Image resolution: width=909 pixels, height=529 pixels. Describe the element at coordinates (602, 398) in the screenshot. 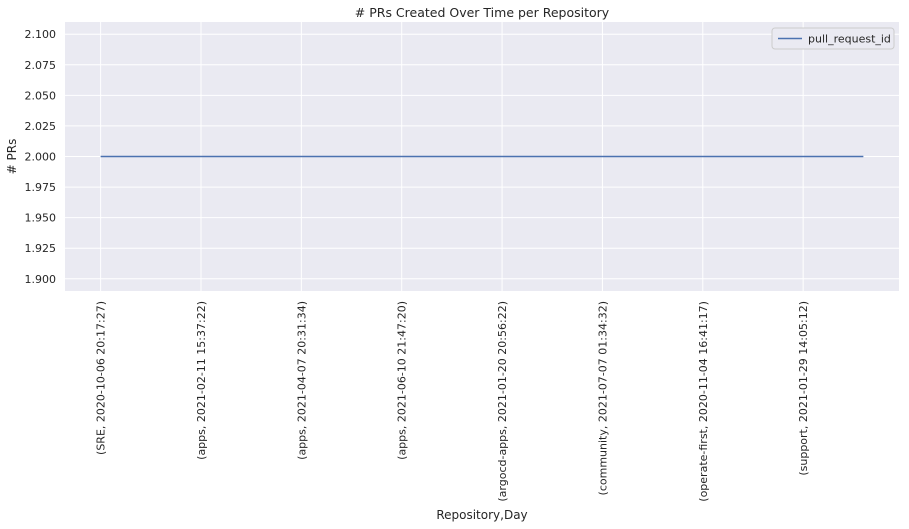

I see `x-tick-label: (community, 2021-07-07 01:34:32)` at that location.